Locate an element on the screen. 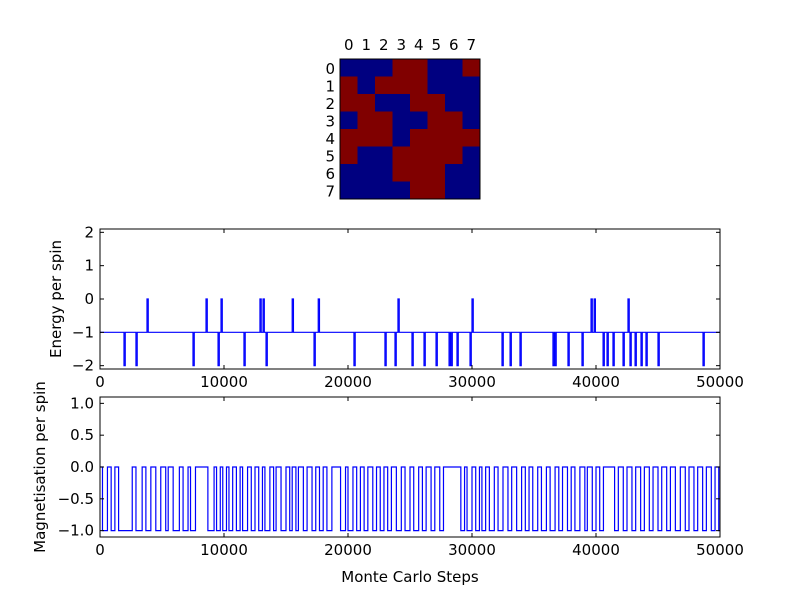 The height and width of the screenshot is (601, 800). heatmap-x-tick: 1 is located at coordinates (366, 45).